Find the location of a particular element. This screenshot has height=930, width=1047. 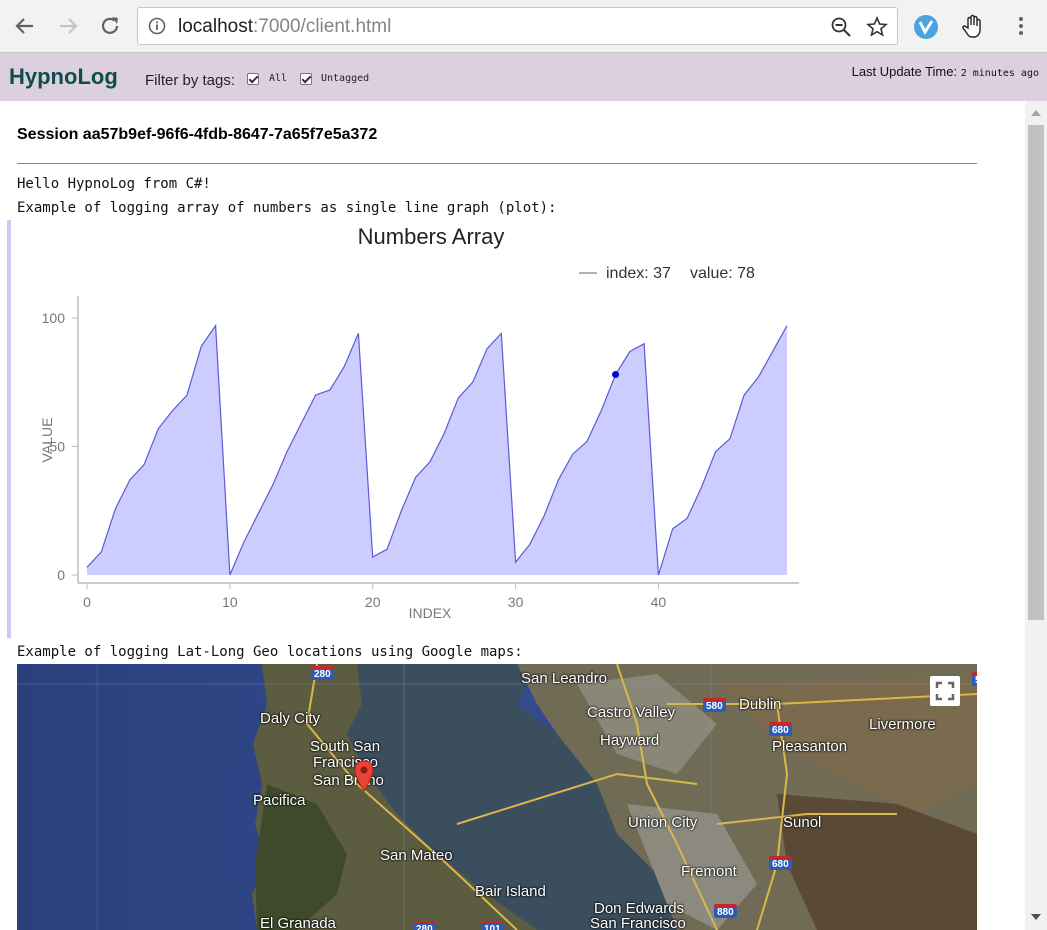

filter-label: Filter by tags: is located at coordinates (190, 80).